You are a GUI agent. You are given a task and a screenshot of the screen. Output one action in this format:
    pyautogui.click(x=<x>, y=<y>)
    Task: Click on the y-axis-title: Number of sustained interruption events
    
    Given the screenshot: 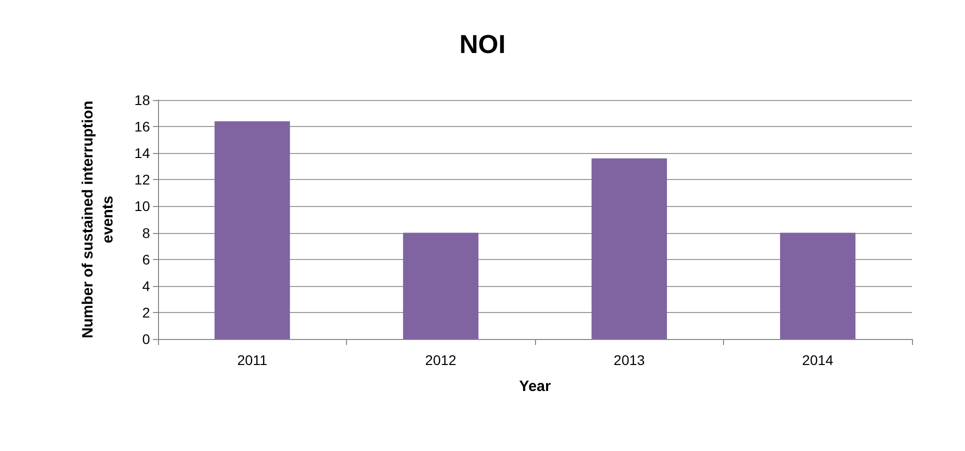 What is the action you would take?
    pyautogui.click(x=98, y=219)
    